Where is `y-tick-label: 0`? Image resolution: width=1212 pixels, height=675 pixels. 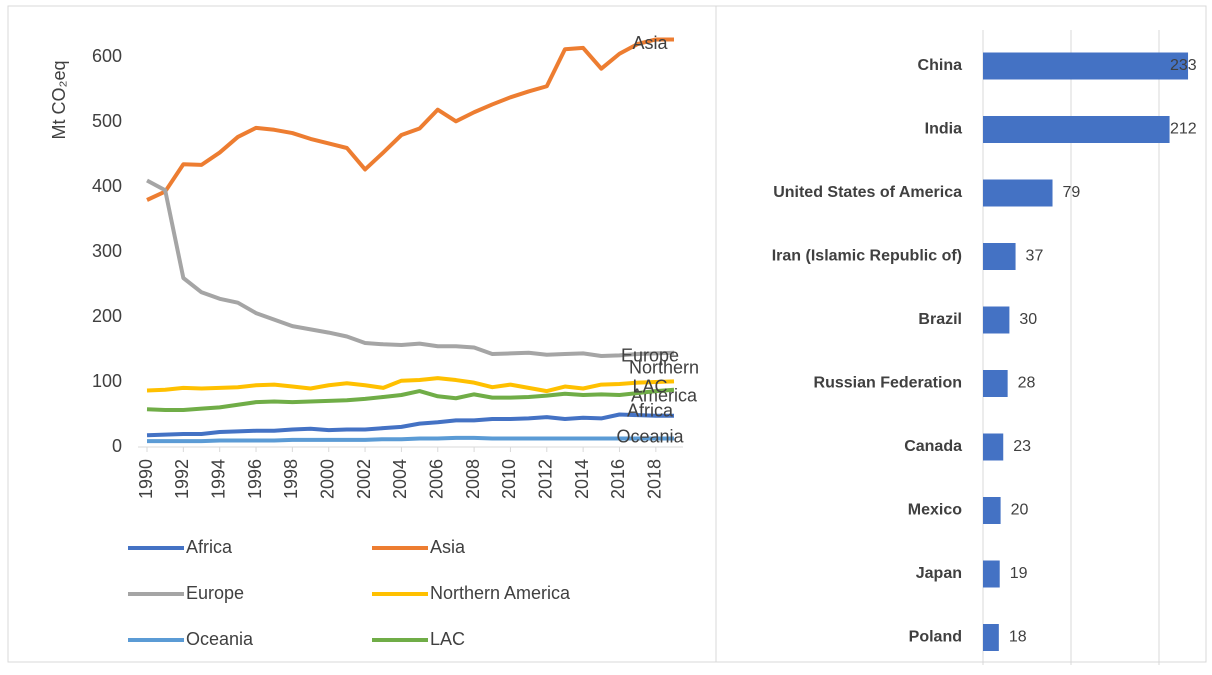
y-tick-label: 0 is located at coordinates (117, 446).